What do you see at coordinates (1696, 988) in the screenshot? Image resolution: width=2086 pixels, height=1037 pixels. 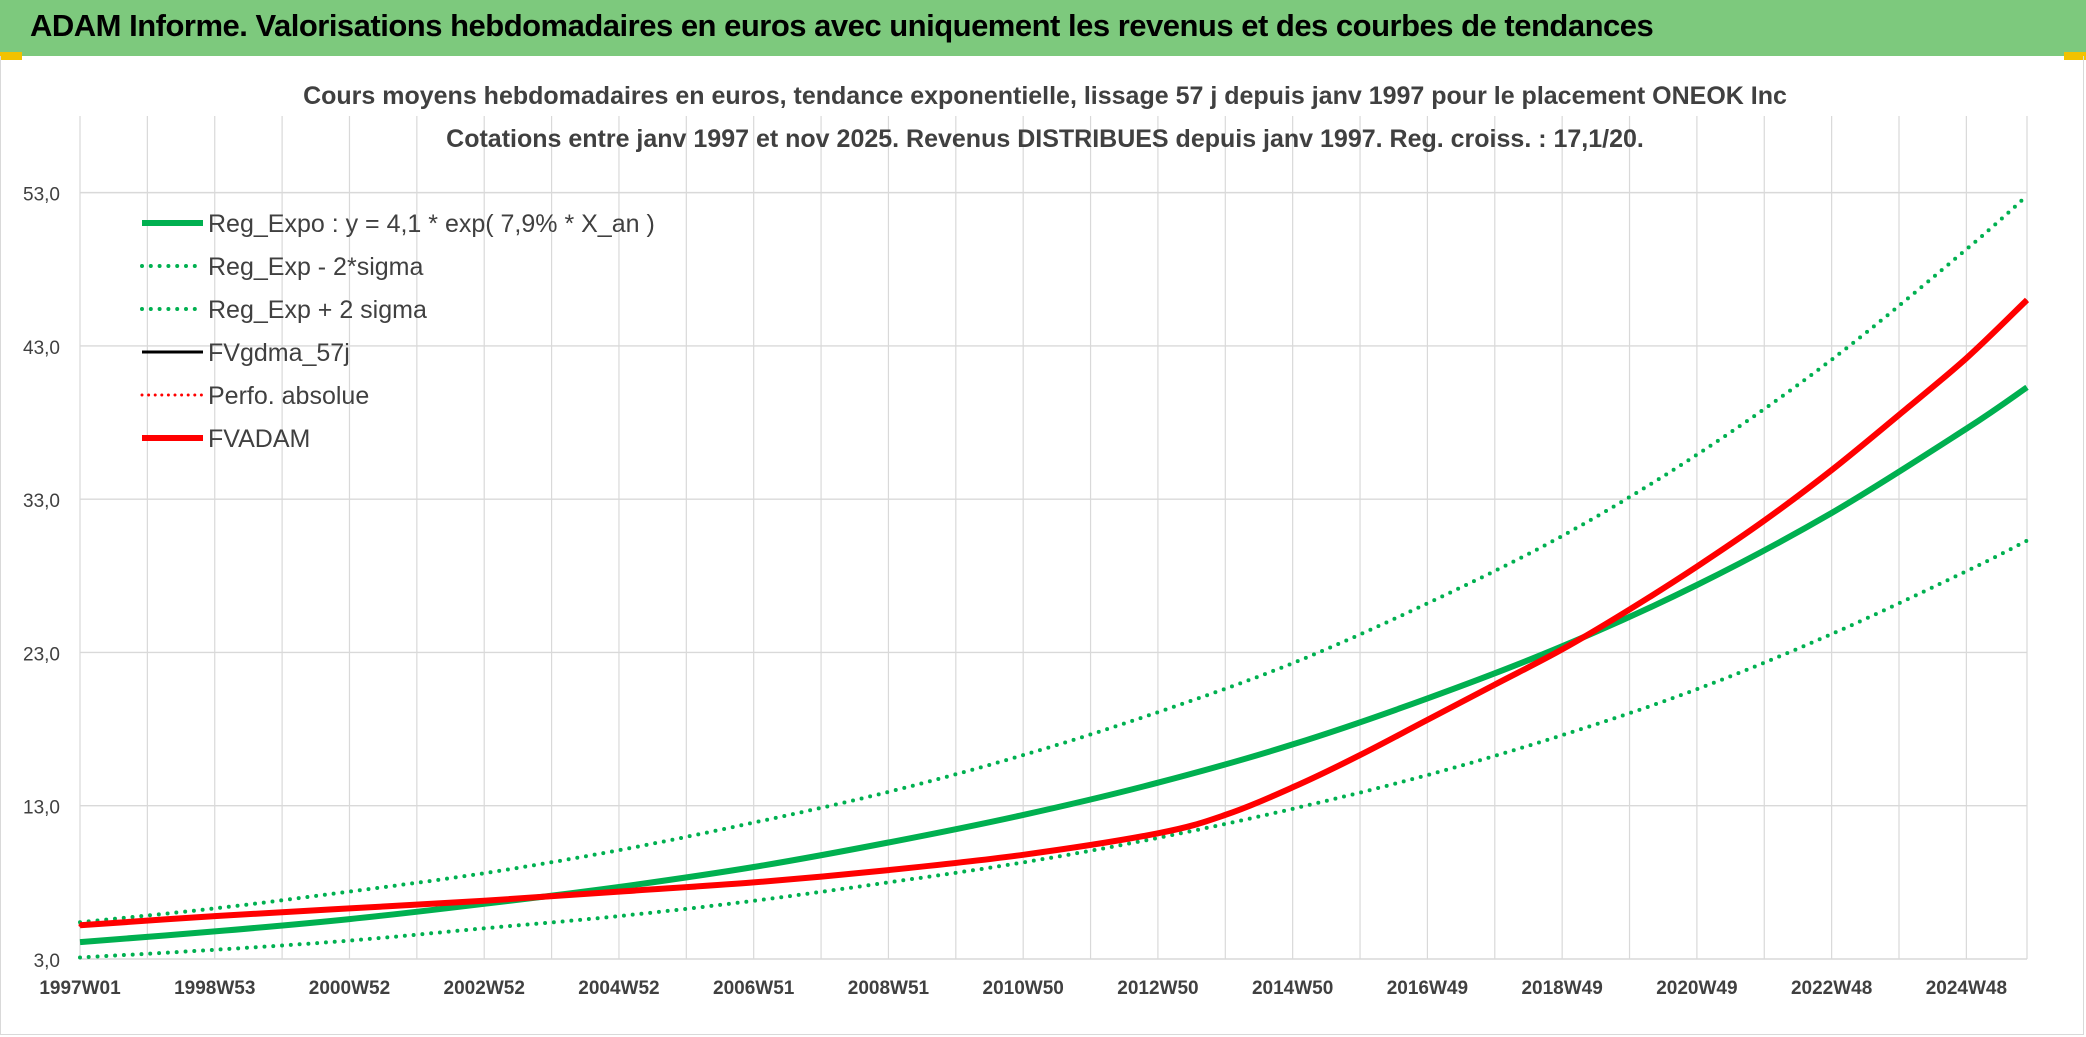 I see `x-tick-label: 2020W49` at bounding box center [1696, 988].